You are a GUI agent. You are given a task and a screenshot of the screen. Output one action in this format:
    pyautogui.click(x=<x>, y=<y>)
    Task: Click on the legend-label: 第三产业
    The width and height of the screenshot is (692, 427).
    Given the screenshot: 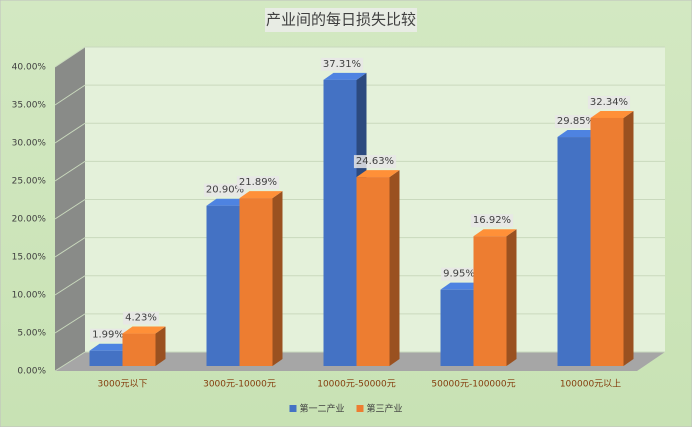 What is the action you would take?
    pyautogui.click(x=385, y=409)
    